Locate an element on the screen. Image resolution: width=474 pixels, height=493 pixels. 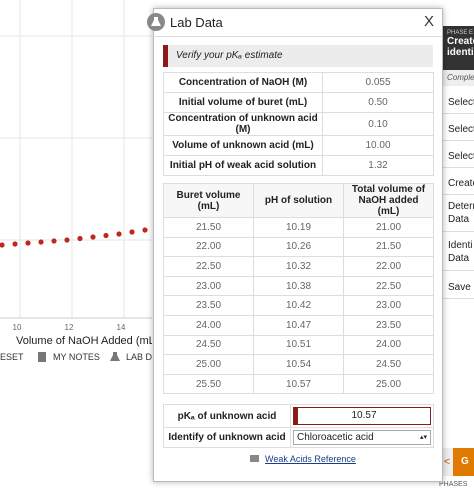
data-cell: 21.00 is located at coordinates (388, 227).